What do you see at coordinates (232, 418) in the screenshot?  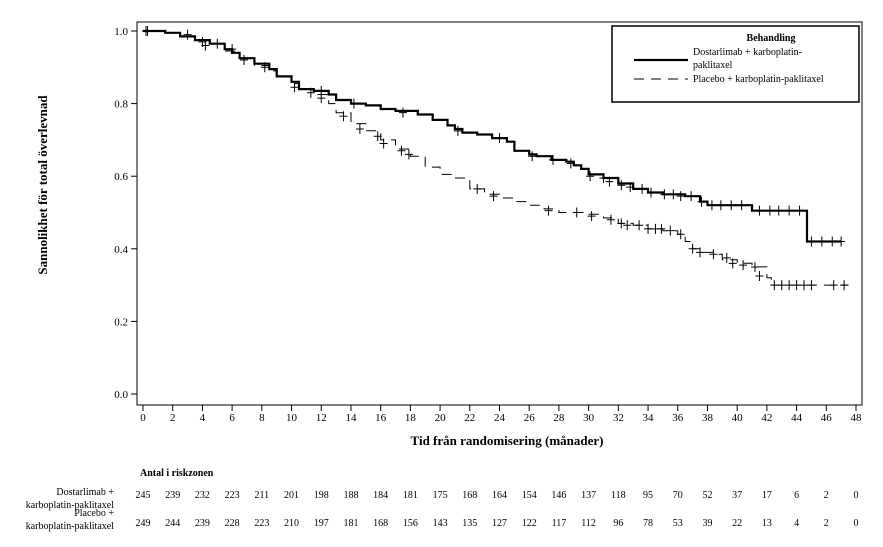 I see `x-tick-label: 6` at bounding box center [232, 418].